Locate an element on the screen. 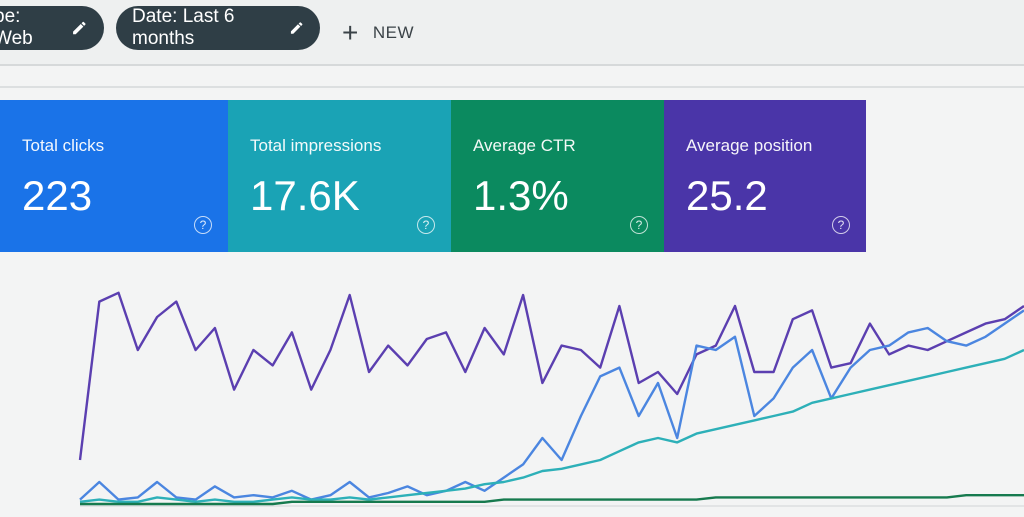 The width and height of the screenshot is (1024, 517). date-filter-chip: Date: Last 6 months is located at coordinates (218, 28).